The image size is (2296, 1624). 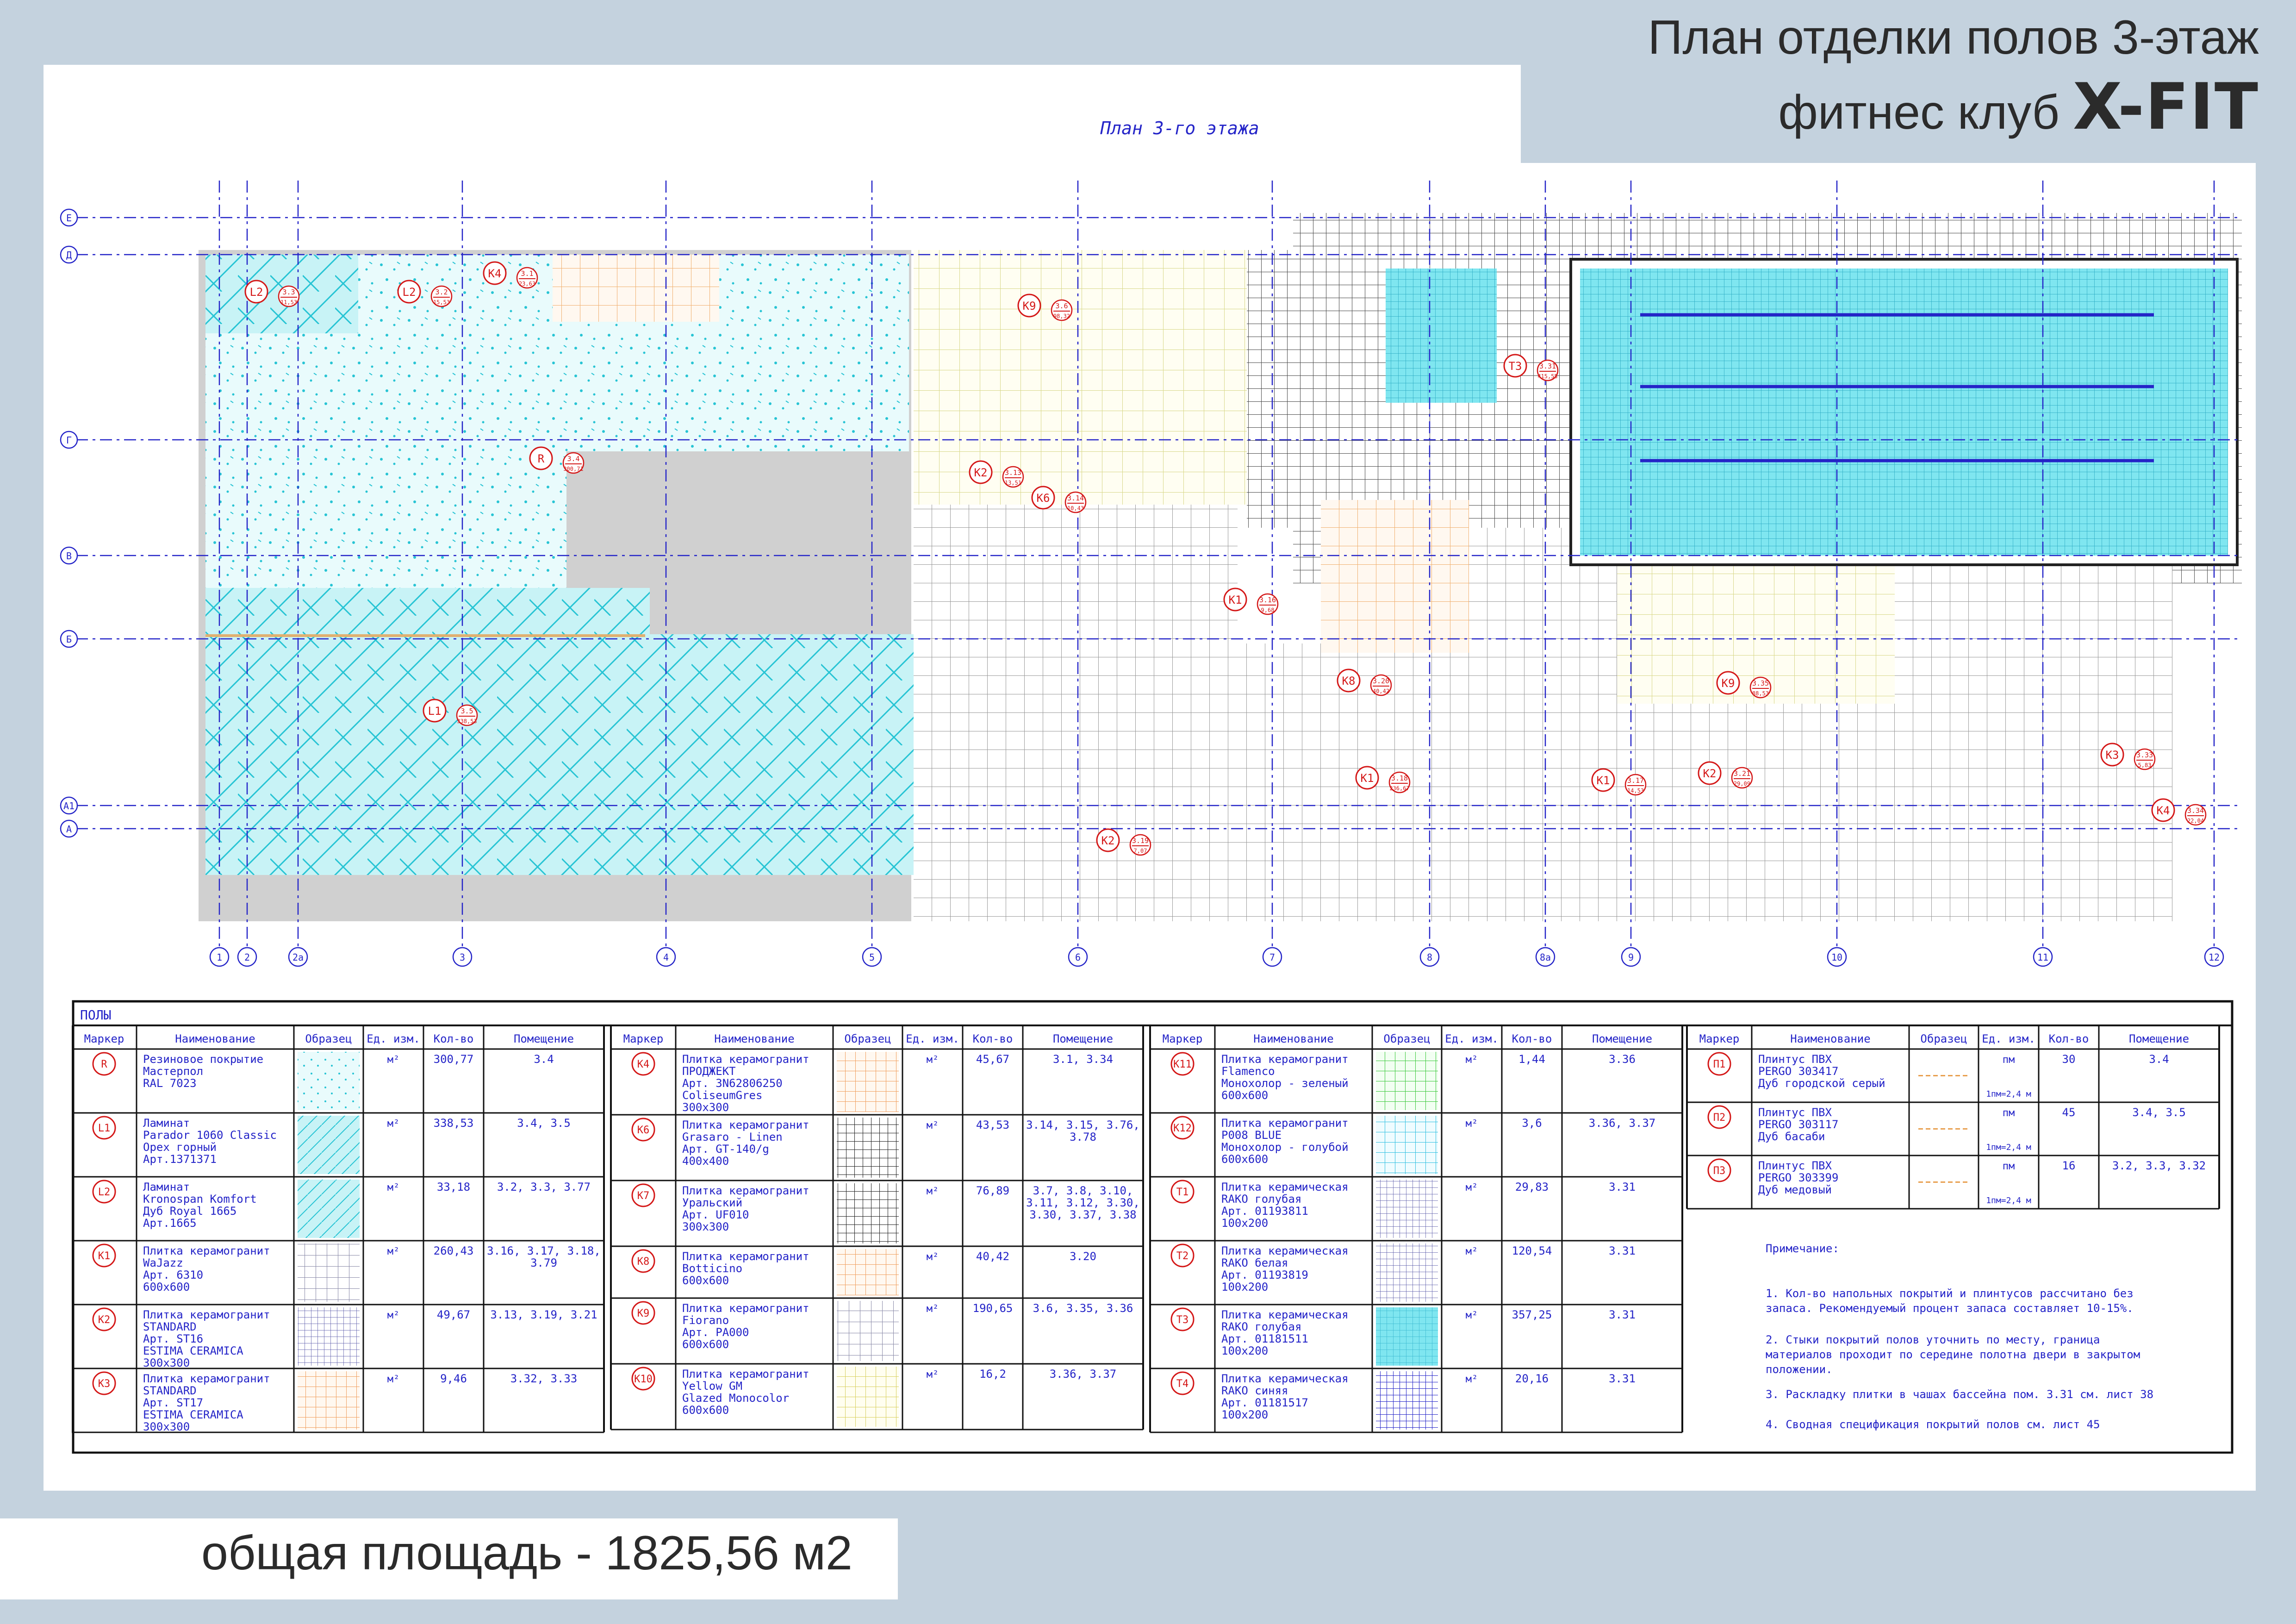 I want to click on legend-qty: 33,18, so click(x=453, y=1187).